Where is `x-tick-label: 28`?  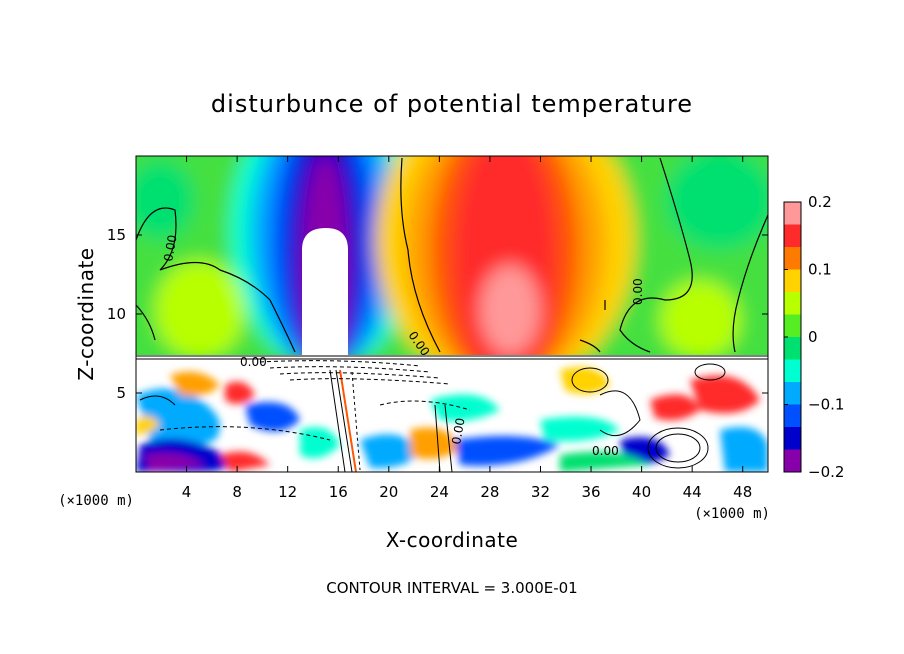 x-tick-label: 28 is located at coordinates (489, 492).